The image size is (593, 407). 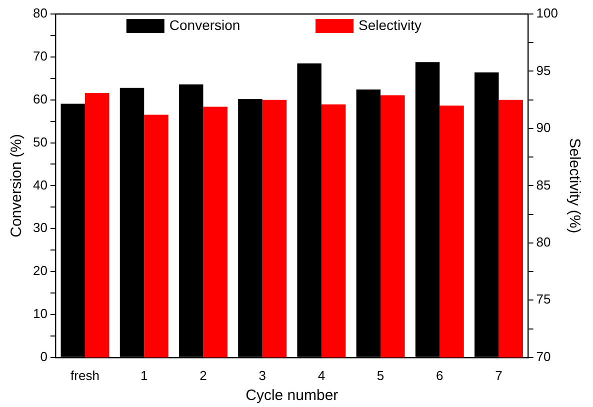 I want to click on y2-tick-label: 85, so click(x=543, y=184).